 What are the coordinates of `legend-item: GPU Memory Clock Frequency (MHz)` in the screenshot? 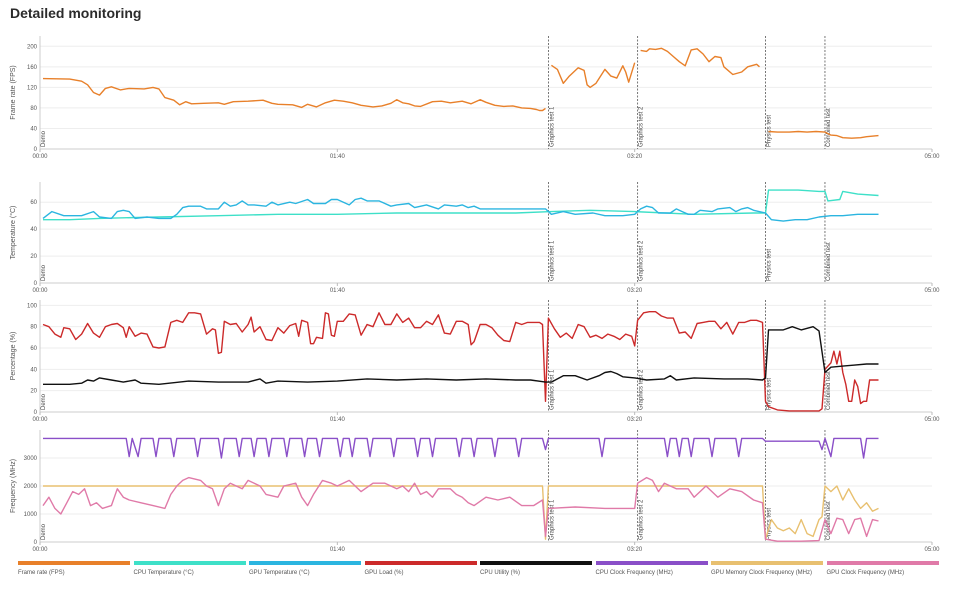 It's located at (767, 568).